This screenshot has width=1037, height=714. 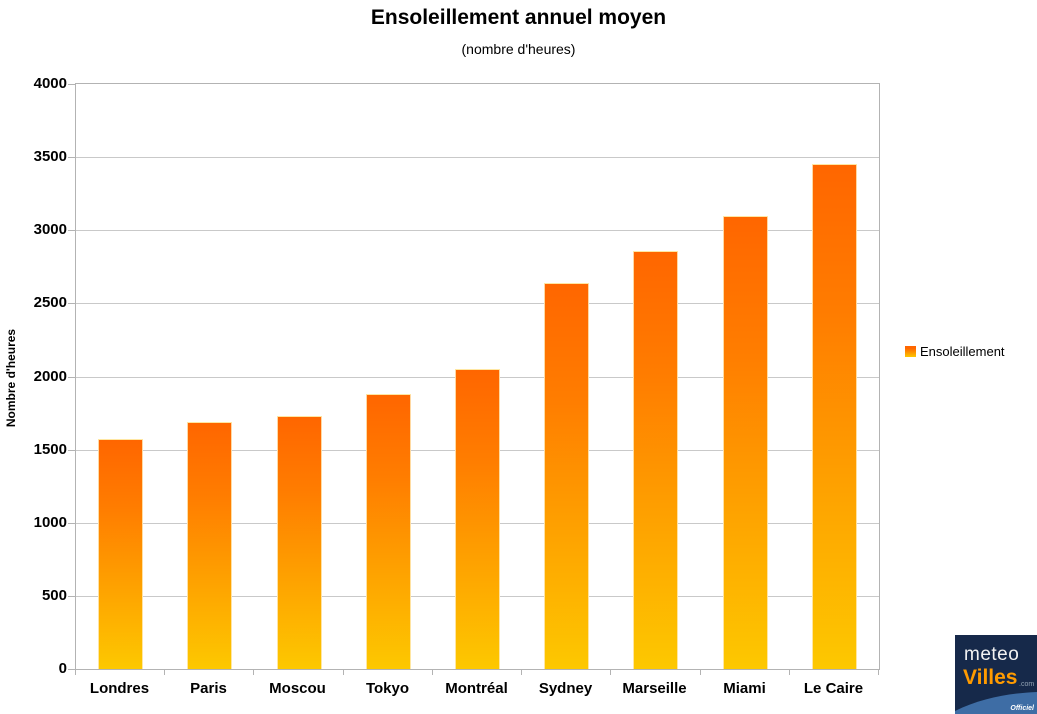 I want to click on y-tick-label: 4000, so click(x=50, y=83).